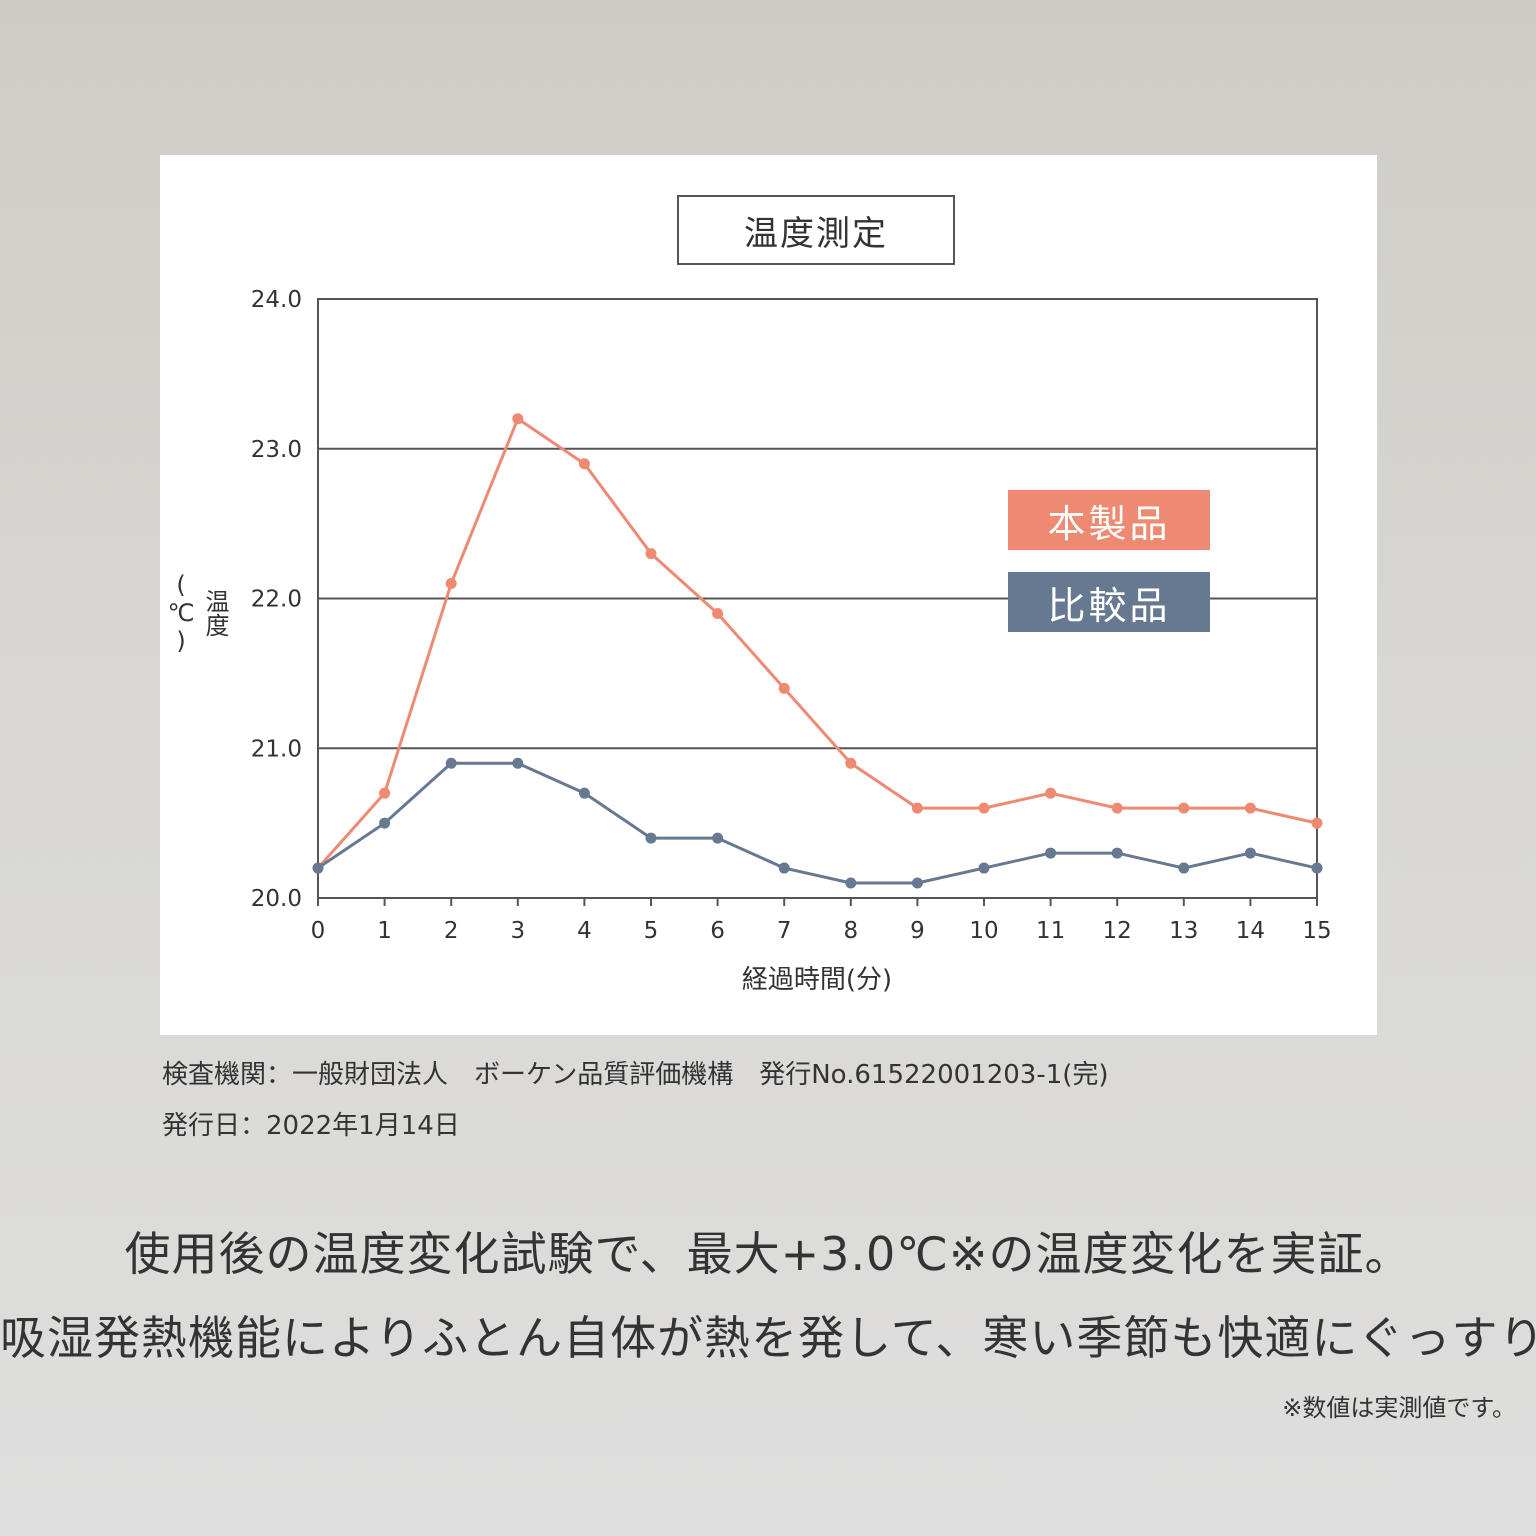 This screenshot has height=1536, width=1536. I want to click on x-tick-label: 14, so click(1250, 931).